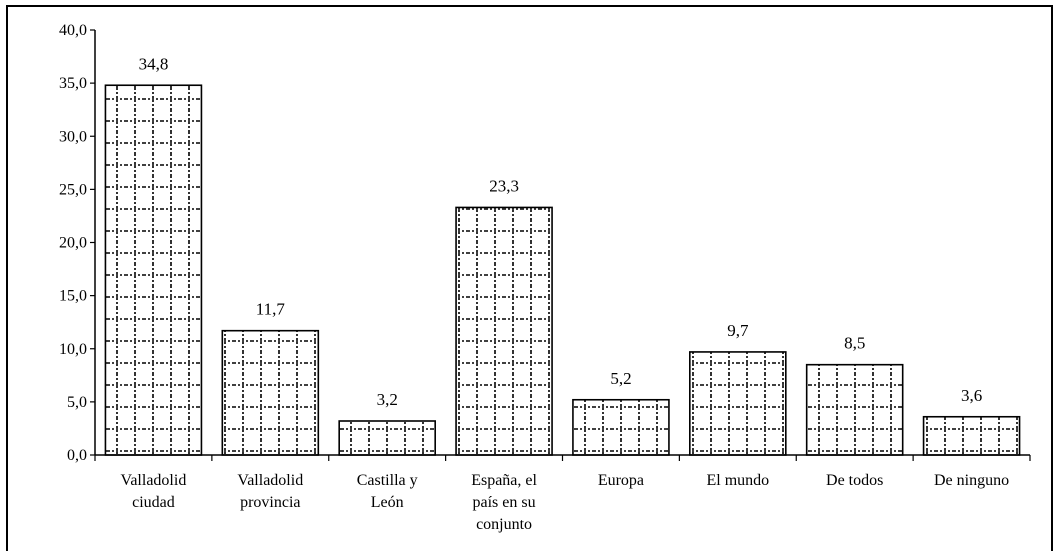 The image size is (1062, 551). Describe the element at coordinates (387, 480) in the screenshot. I see `category-label: Castilla y` at that location.